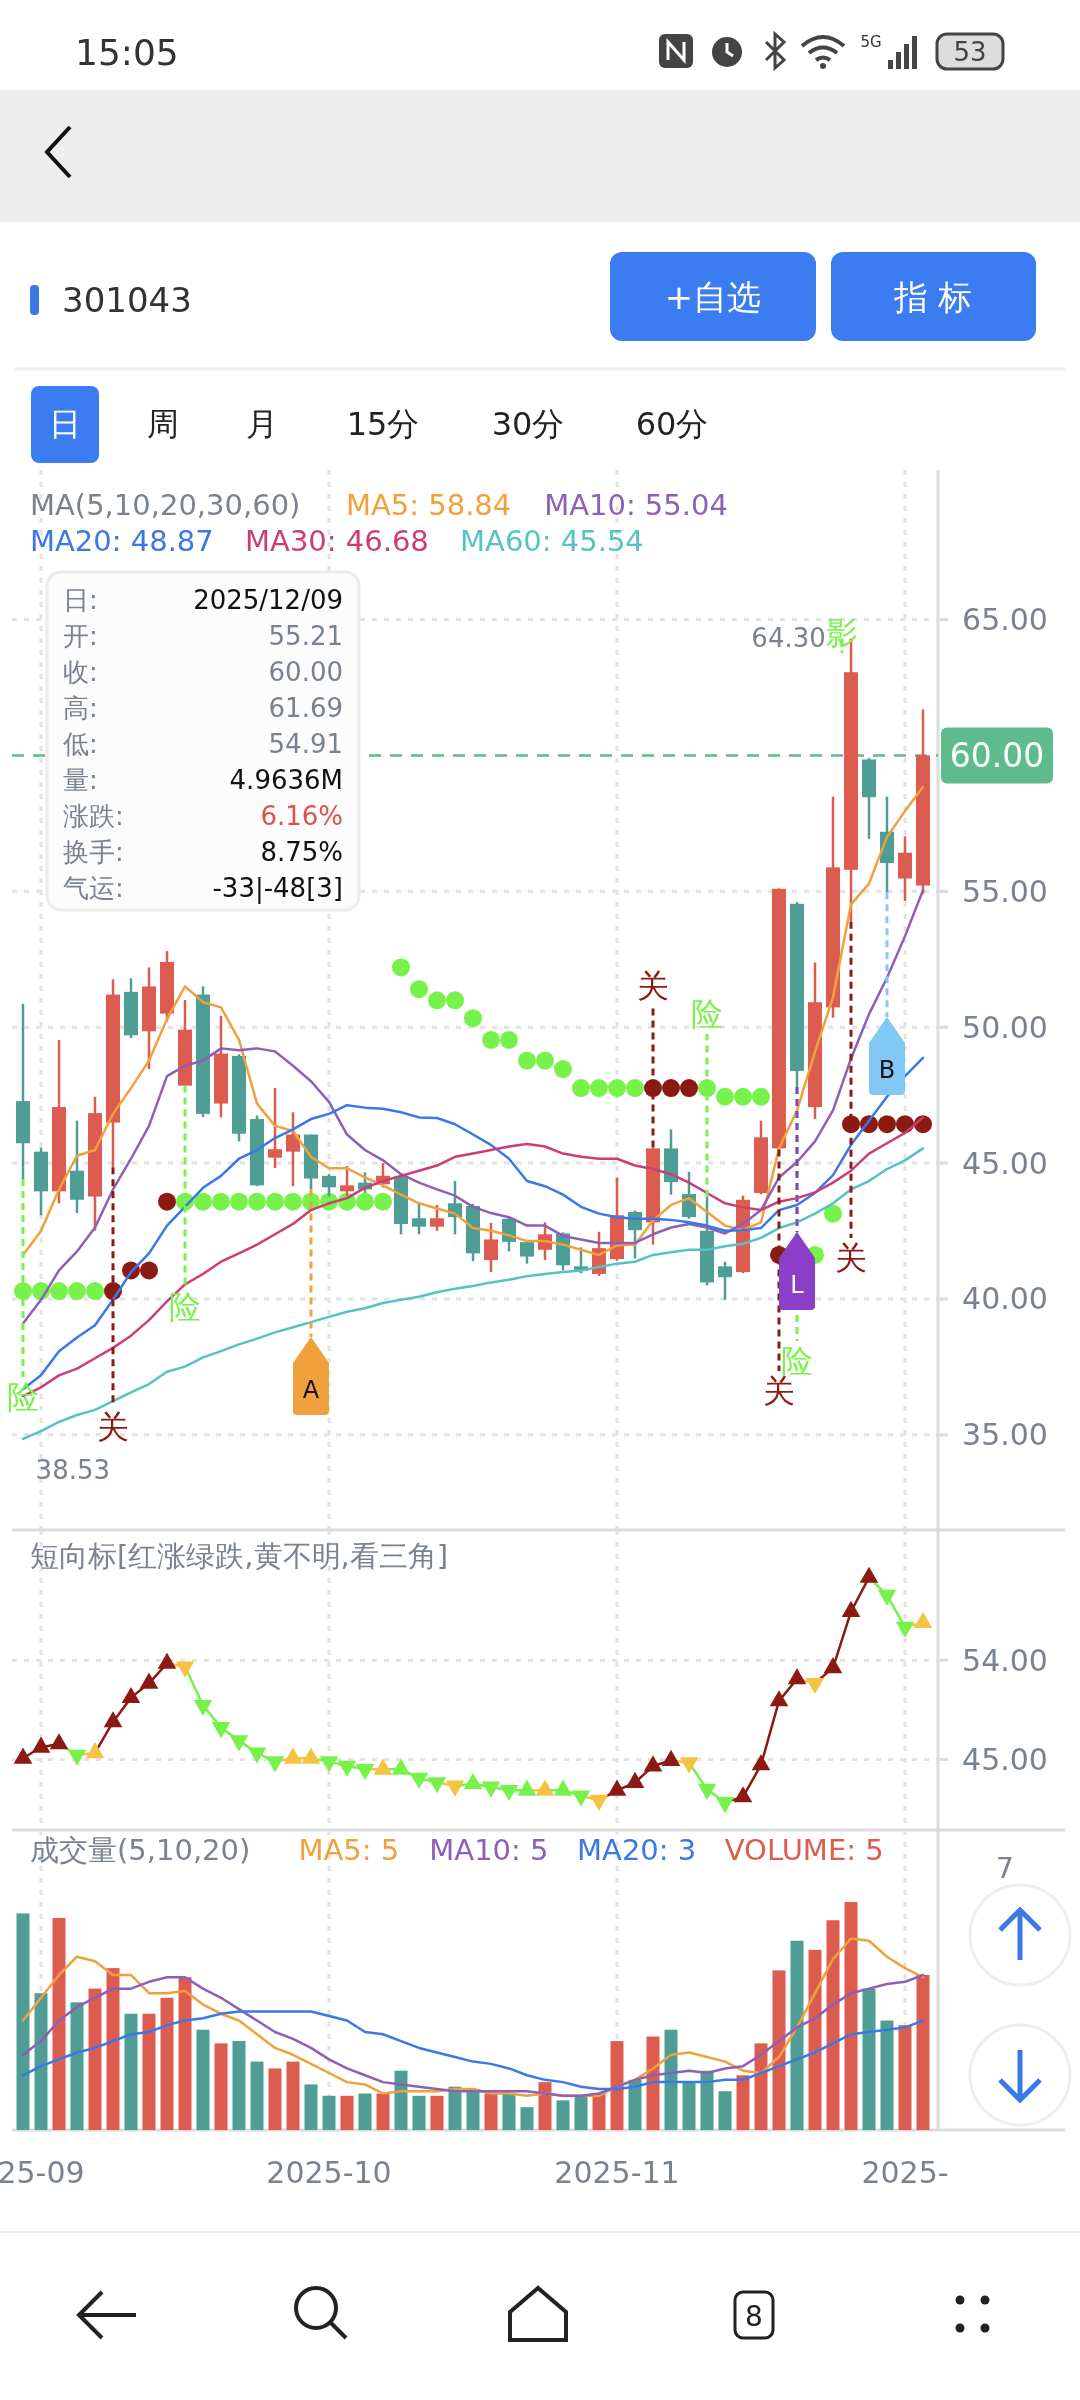 This screenshot has height=2400, width=1080. Describe the element at coordinates (1005, 1299) in the screenshot. I see `y-tick-label: 40.00` at that location.